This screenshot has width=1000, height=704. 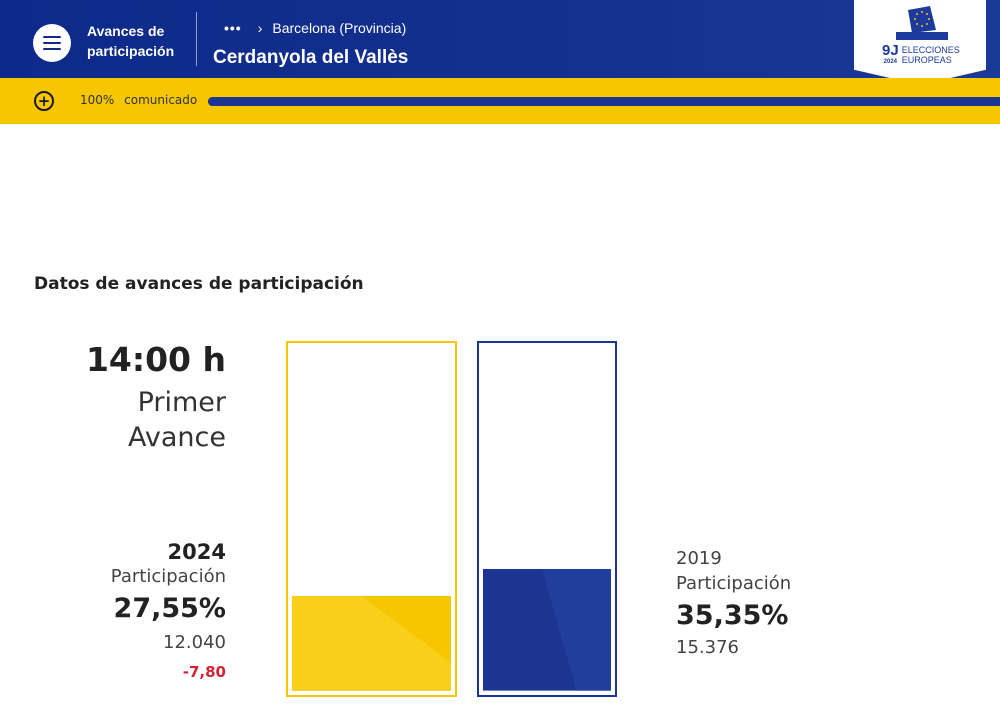 I want to click on current-percent: 27,55%, so click(x=169, y=608).